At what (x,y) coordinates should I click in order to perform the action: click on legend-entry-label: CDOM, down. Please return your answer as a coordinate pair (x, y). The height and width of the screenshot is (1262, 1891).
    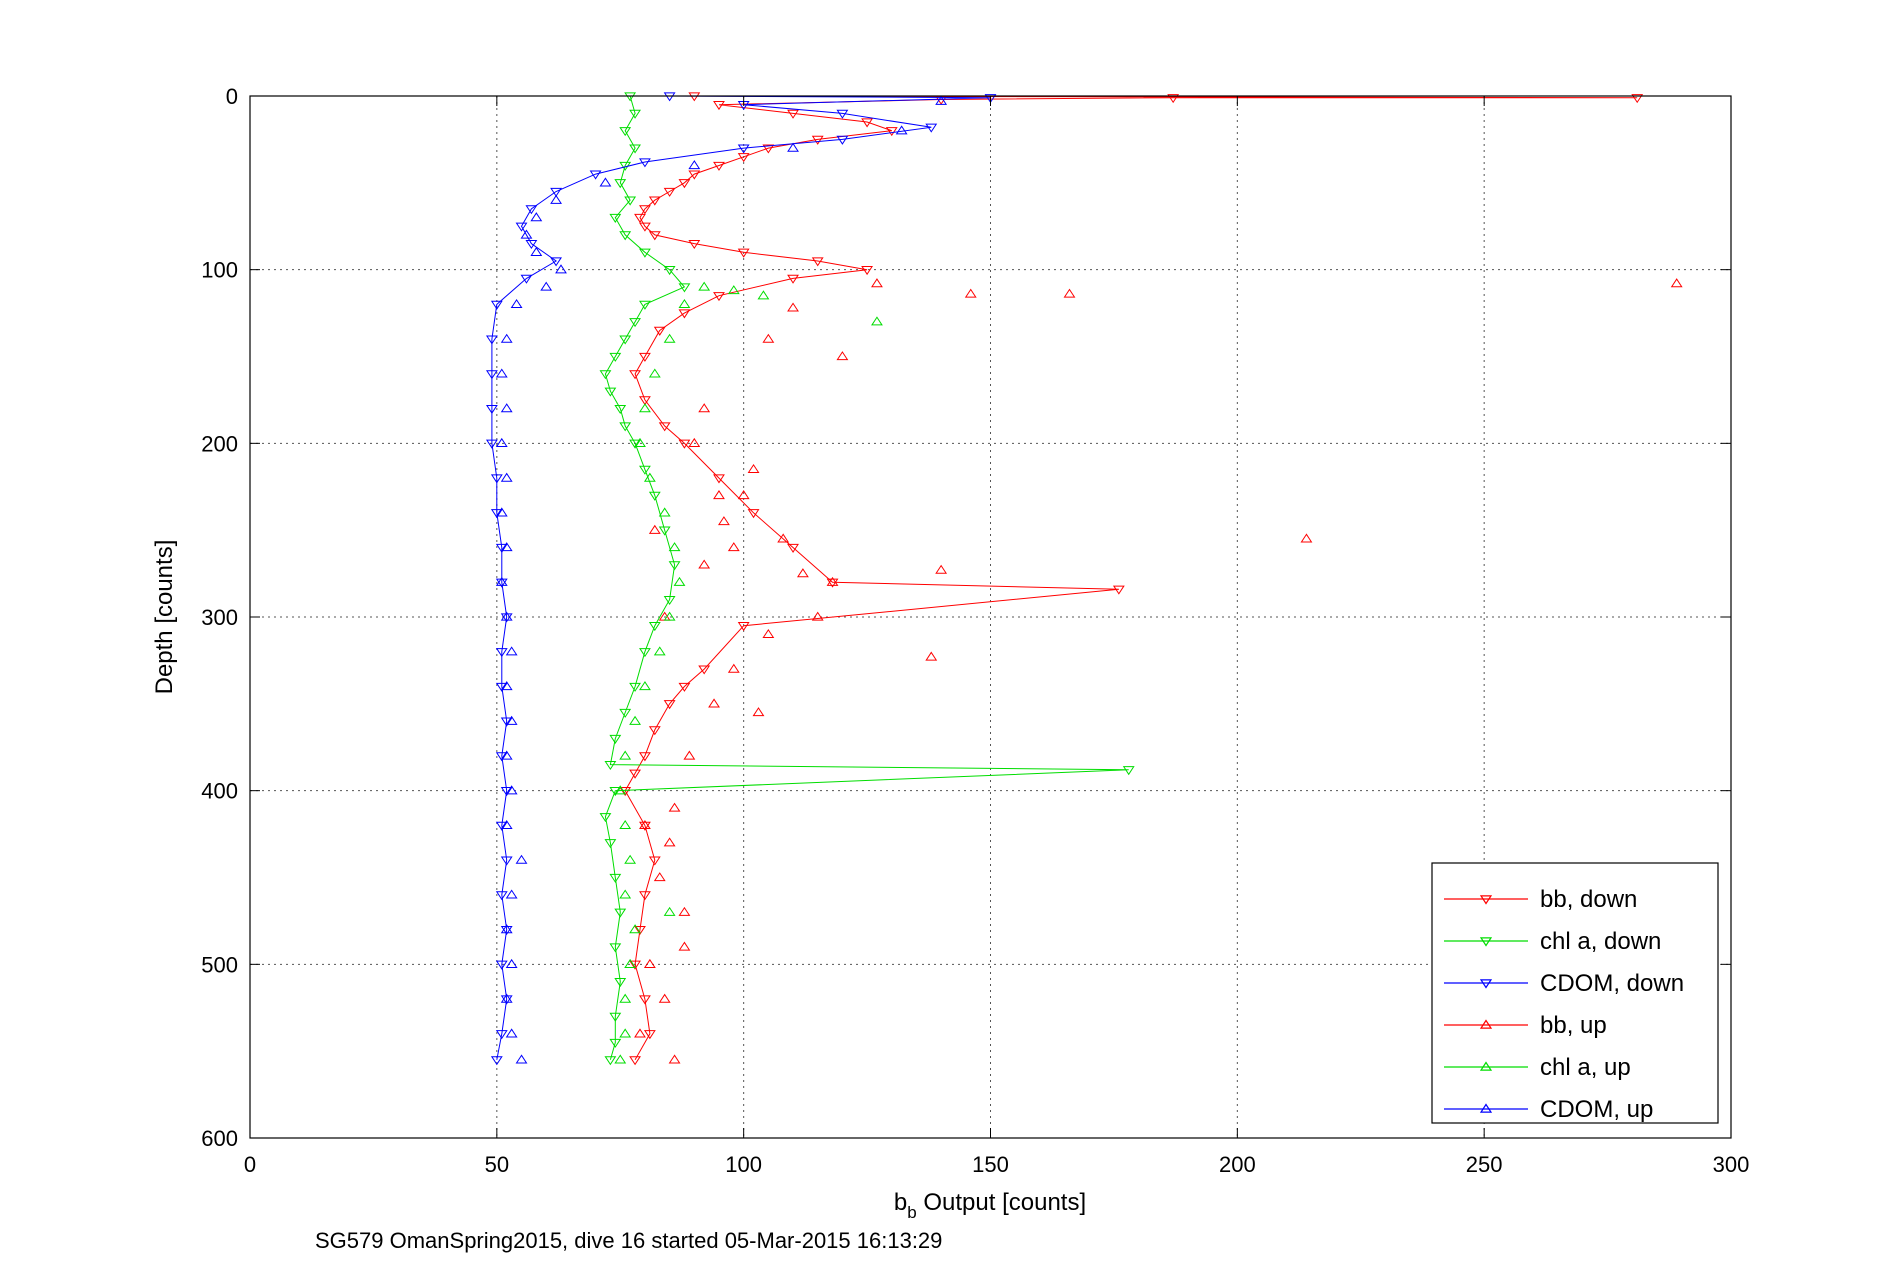
    Looking at the image, I should click on (1612, 983).